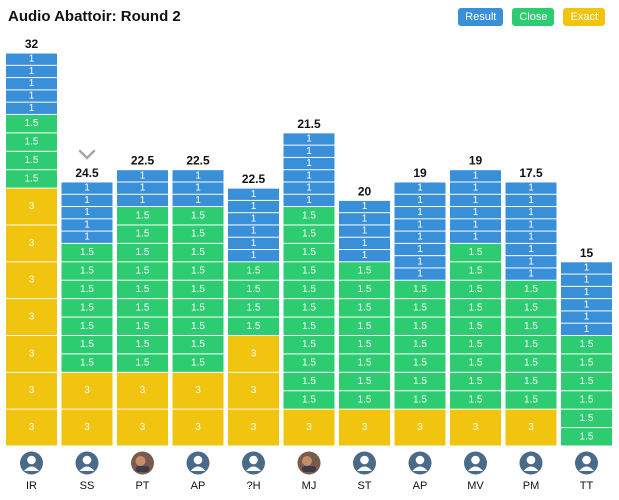  Describe the element at coordinates (584, 17) in the screenshot. I see `legend-exact-button: Exact` at that location.